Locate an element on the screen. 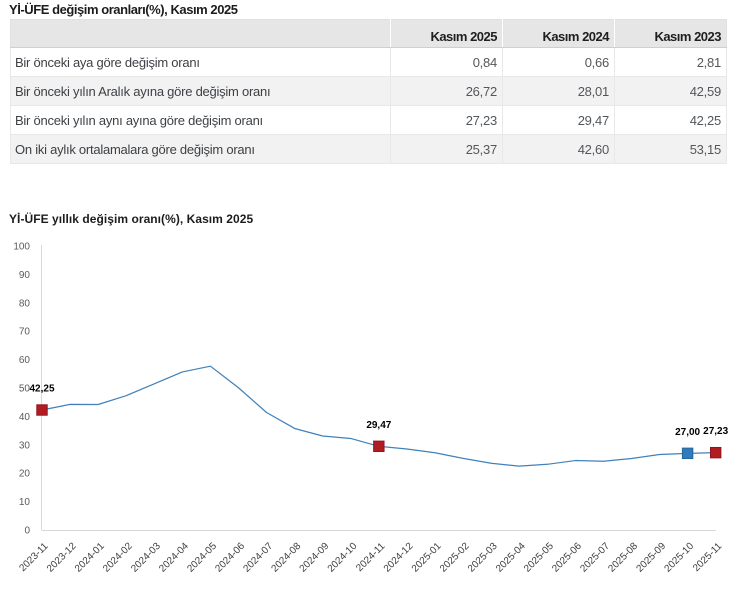 The height and width of the screenshot is (589, 750). svg-text: 2025-10 is located at coordinates (680, 558).